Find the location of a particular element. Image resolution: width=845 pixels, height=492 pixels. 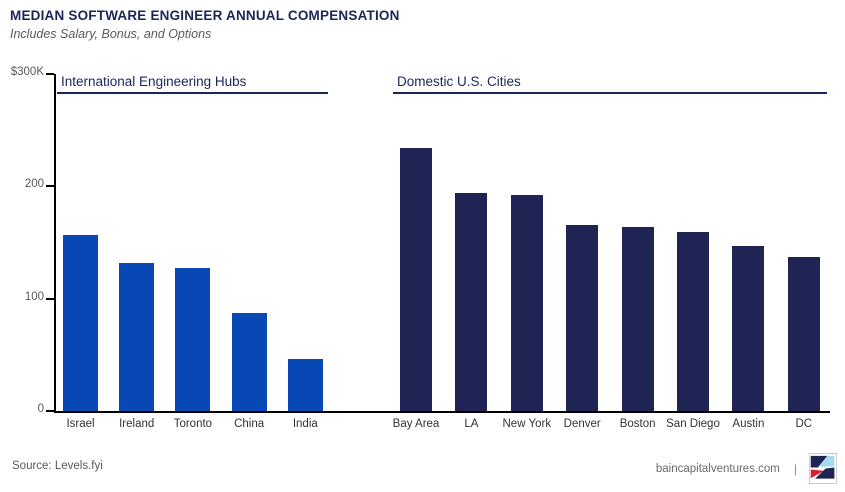

source-note: Source: Levels.fyi is located at coordinates (57, 466).